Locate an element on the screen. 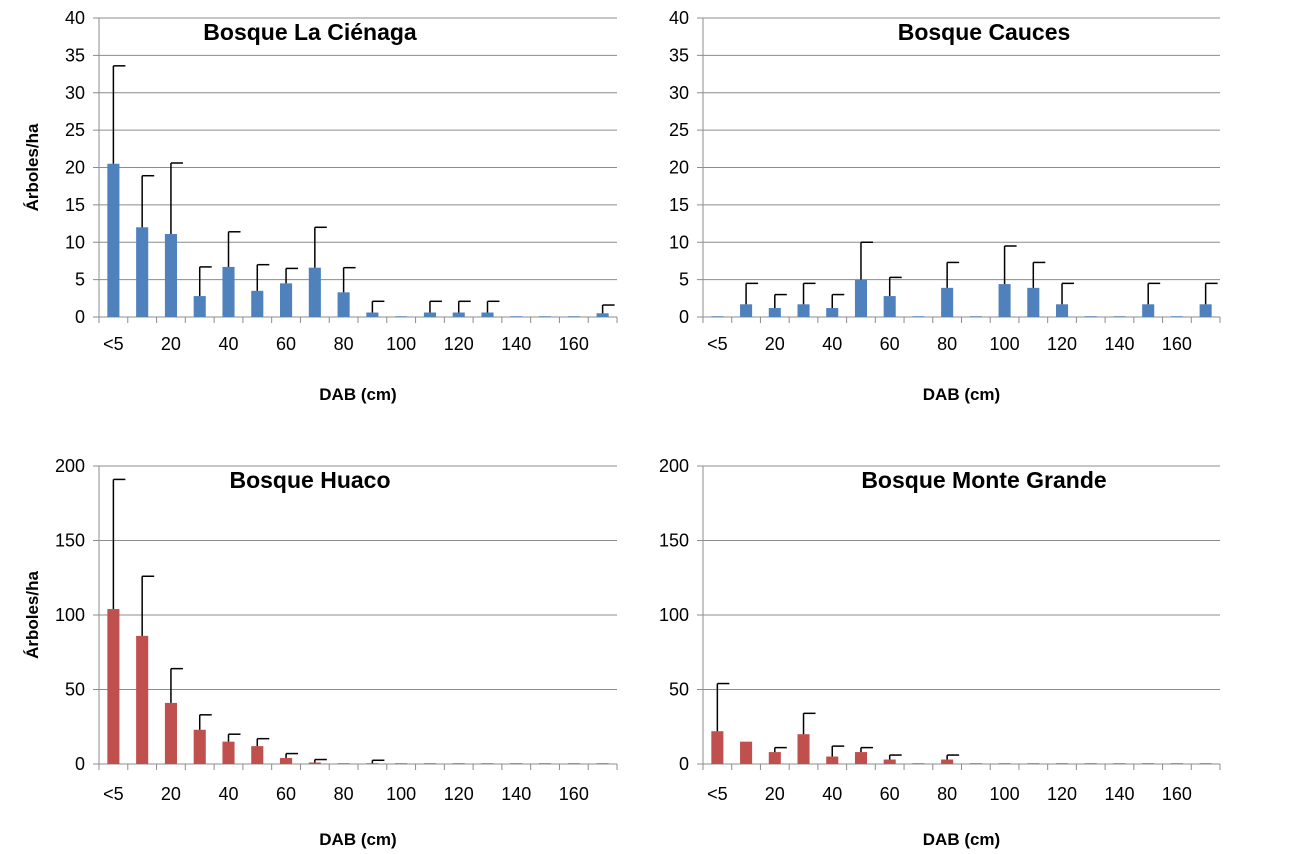 This screenshot has height=854, width=1292. y-tick-label: 15 is located at coordinates (75, 205).